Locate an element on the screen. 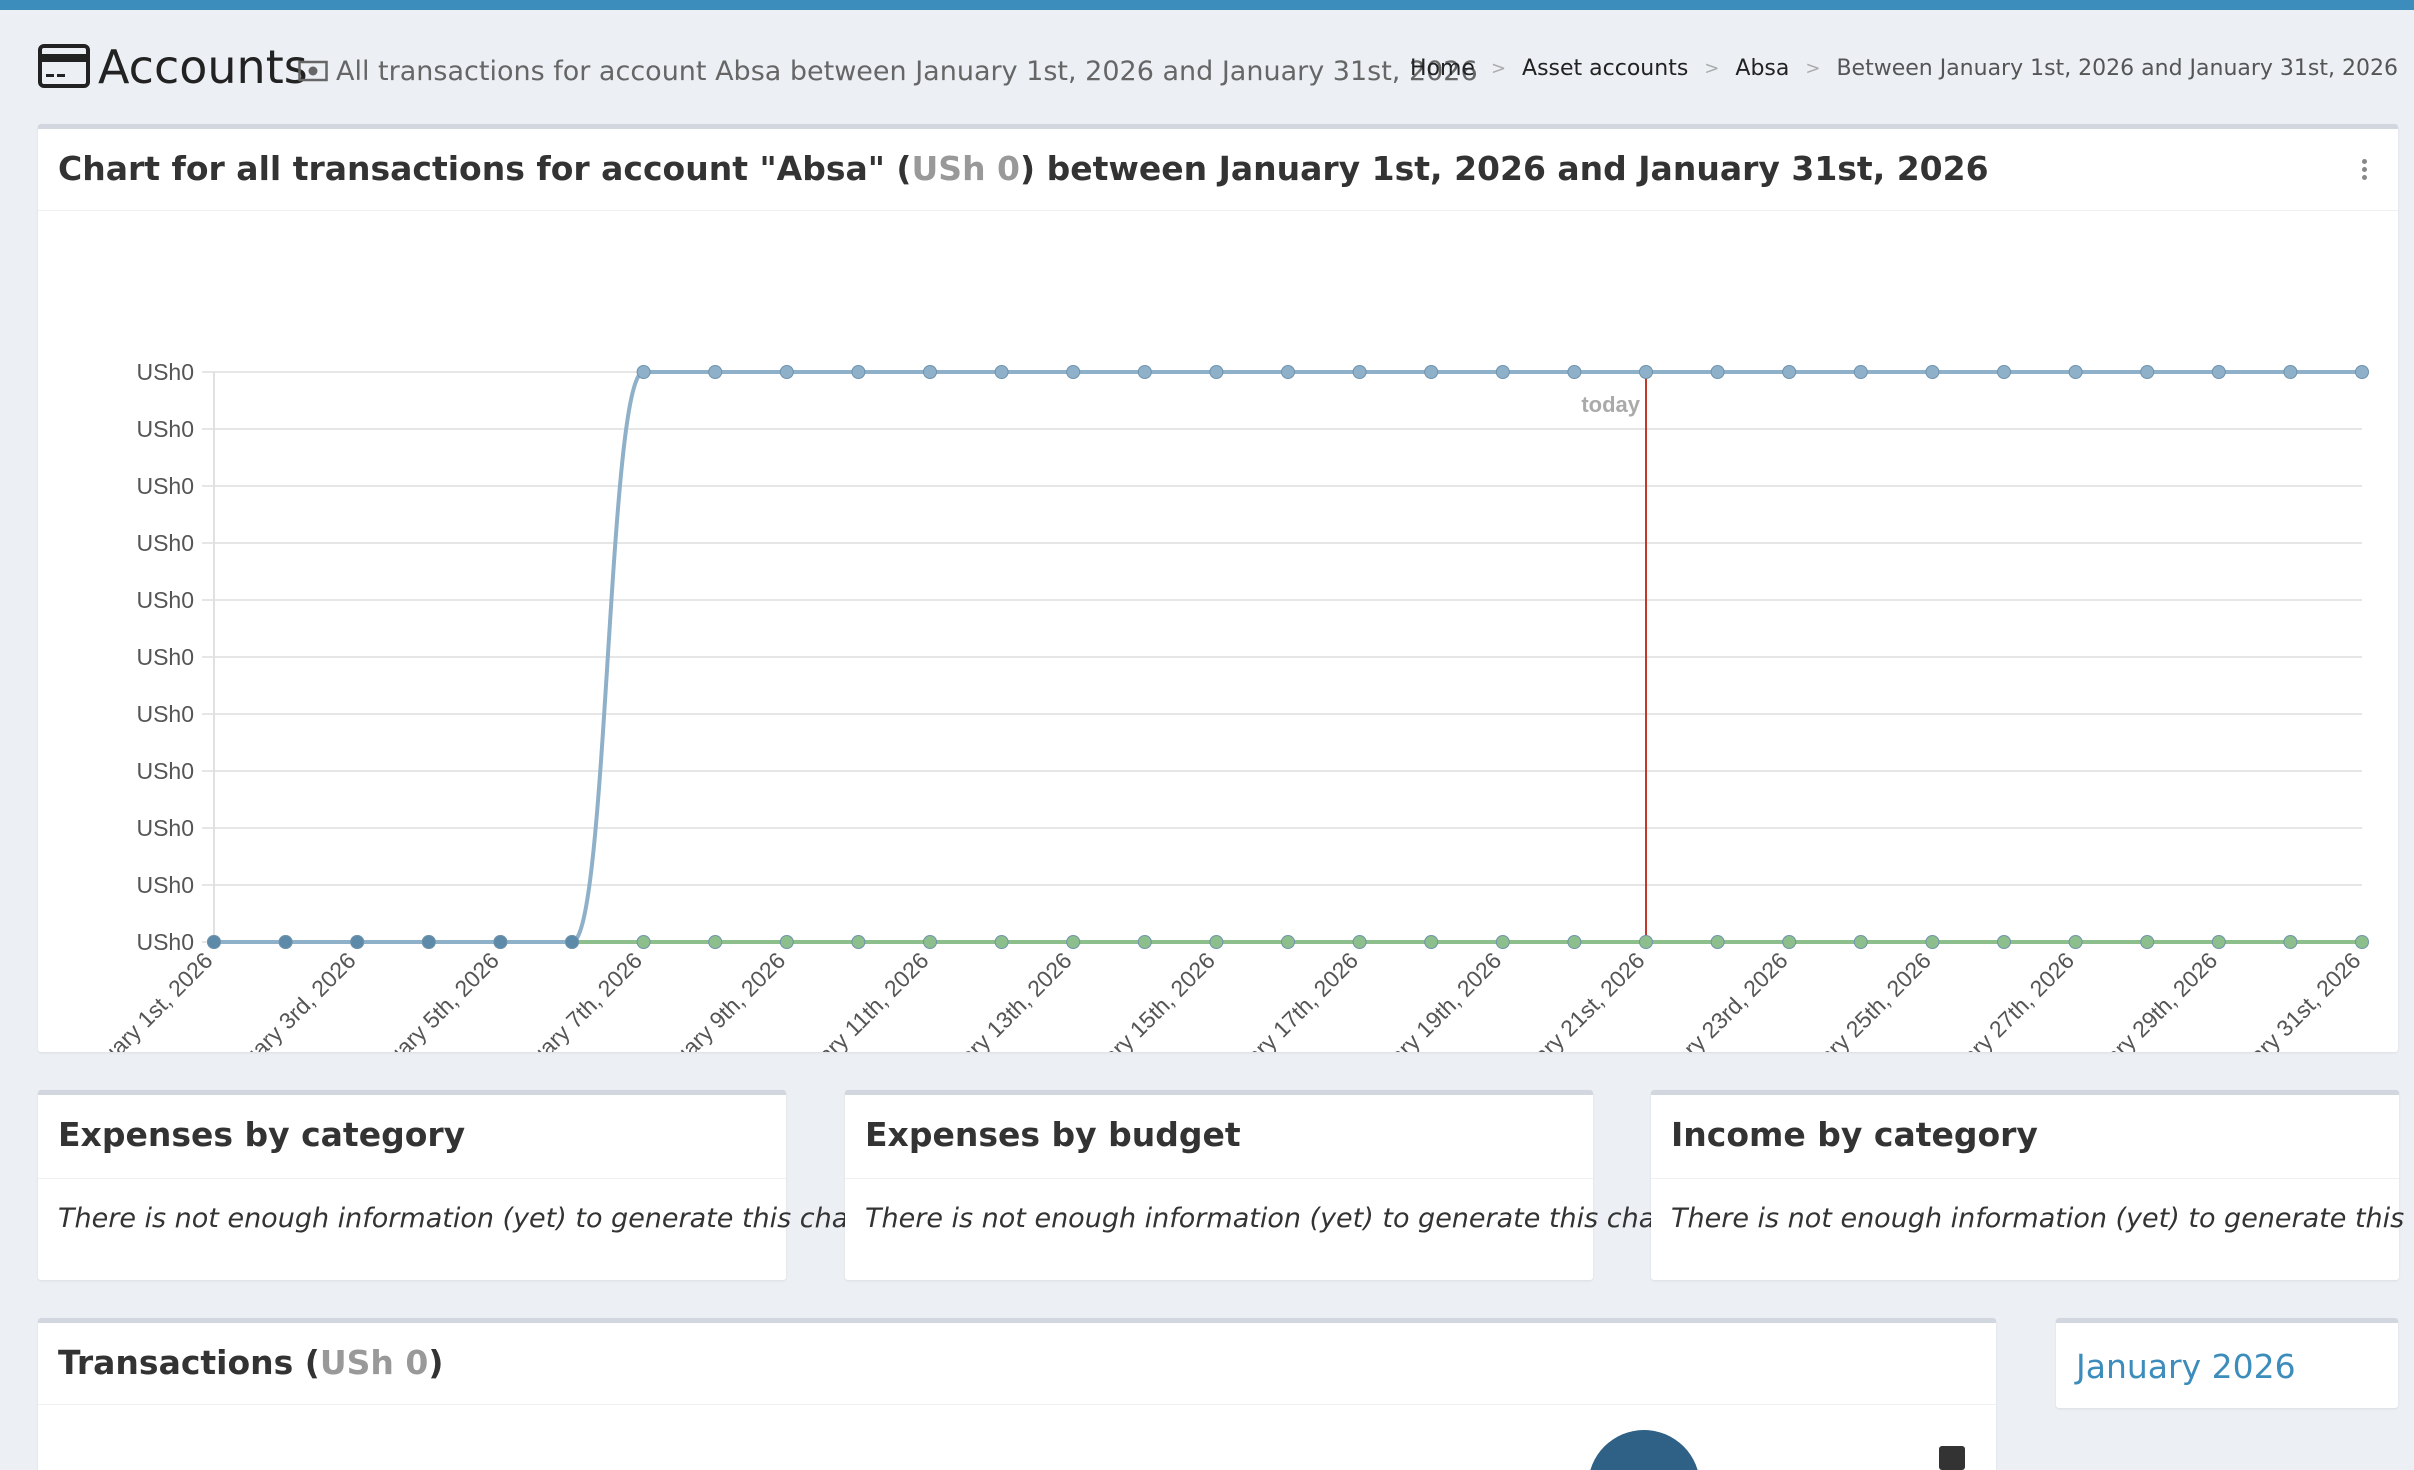  x-tick-label: January 27th, 2026 is located at coordinates (2000, 999).